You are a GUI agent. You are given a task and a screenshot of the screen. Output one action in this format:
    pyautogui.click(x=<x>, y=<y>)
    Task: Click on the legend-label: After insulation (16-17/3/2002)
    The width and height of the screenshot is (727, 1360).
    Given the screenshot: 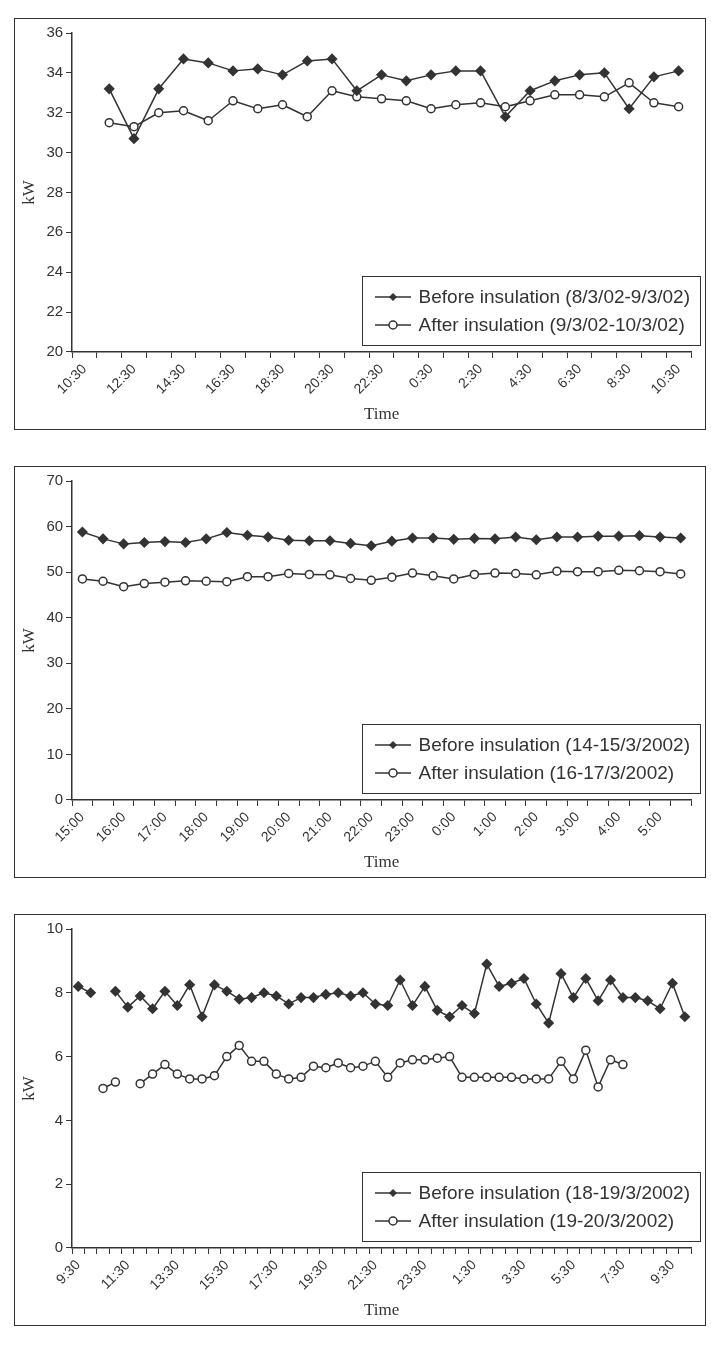 What is the action you would take?
    pyautogui.click(x=546, y=772)
    